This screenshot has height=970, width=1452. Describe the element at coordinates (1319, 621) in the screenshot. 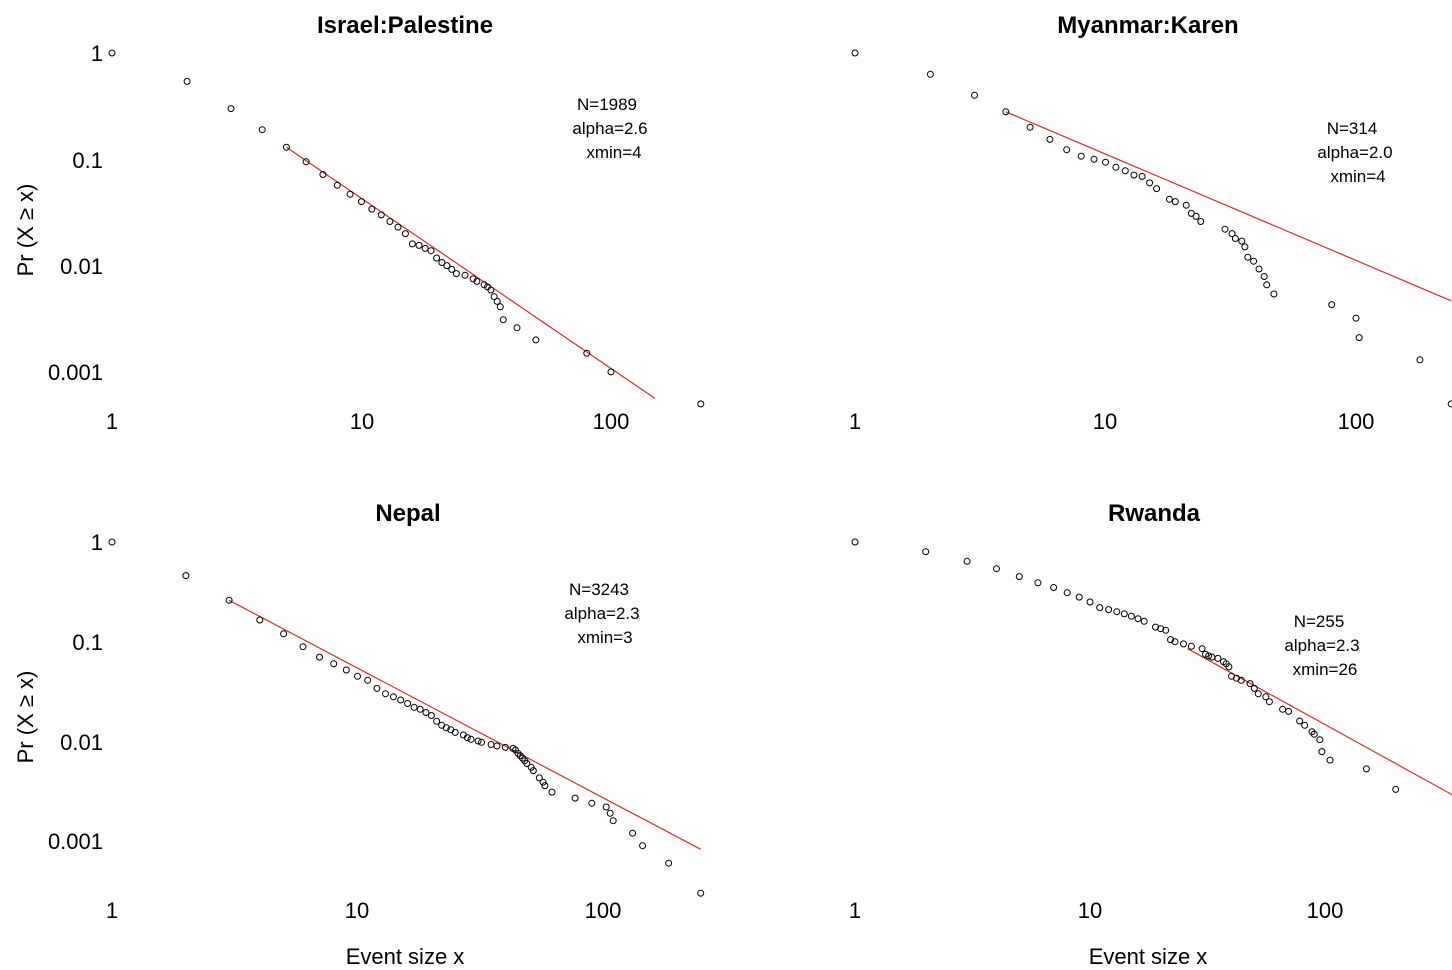

I see `annotation-n: N=255` at that location.